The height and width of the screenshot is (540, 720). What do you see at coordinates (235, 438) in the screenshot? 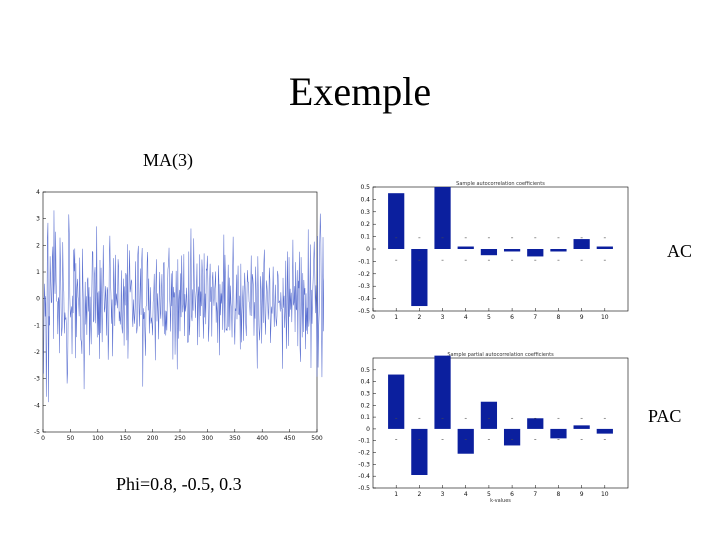
I see `x-tick-label: 350` at bounding box center [235, 438].